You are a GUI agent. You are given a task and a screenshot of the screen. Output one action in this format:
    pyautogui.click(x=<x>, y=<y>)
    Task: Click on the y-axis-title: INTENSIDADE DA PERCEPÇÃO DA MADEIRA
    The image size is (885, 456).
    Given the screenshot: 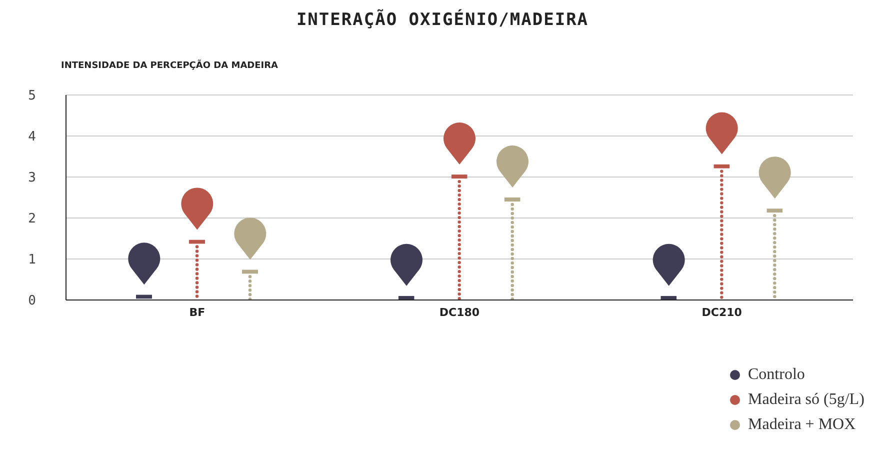 What is the action you would take?
    pyautogui.click(x=169, y=66)
    